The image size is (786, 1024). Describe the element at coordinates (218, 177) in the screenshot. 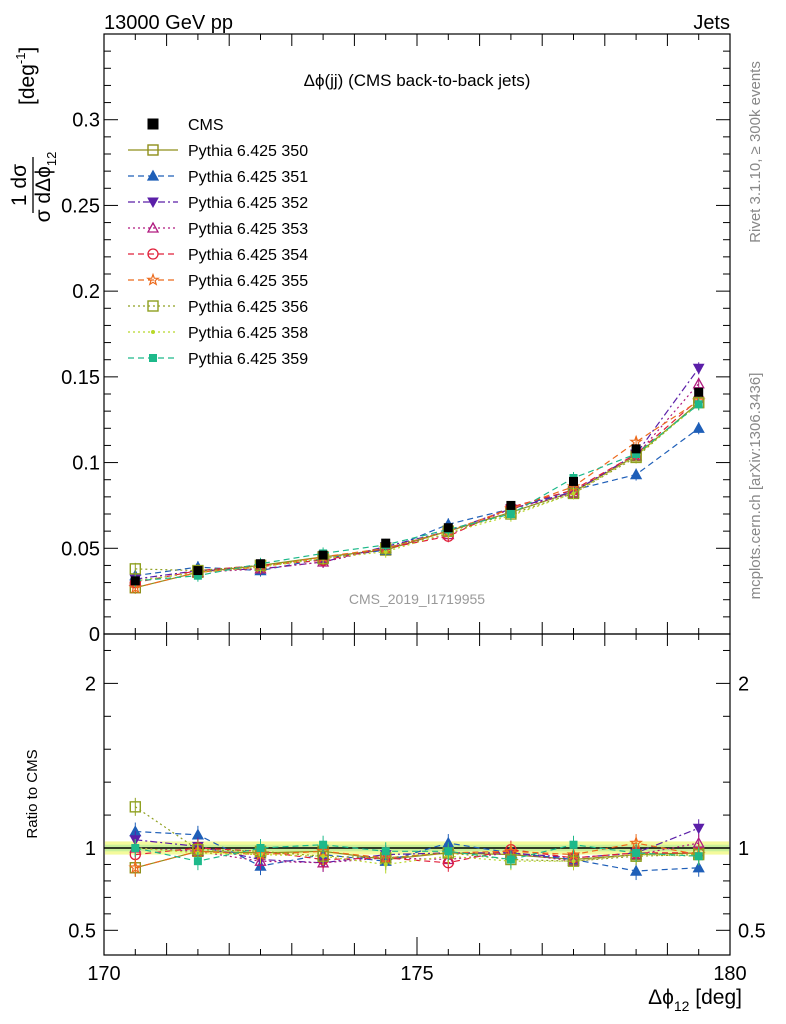

I see `legend-item: Pythia 6.425 351` at that location.